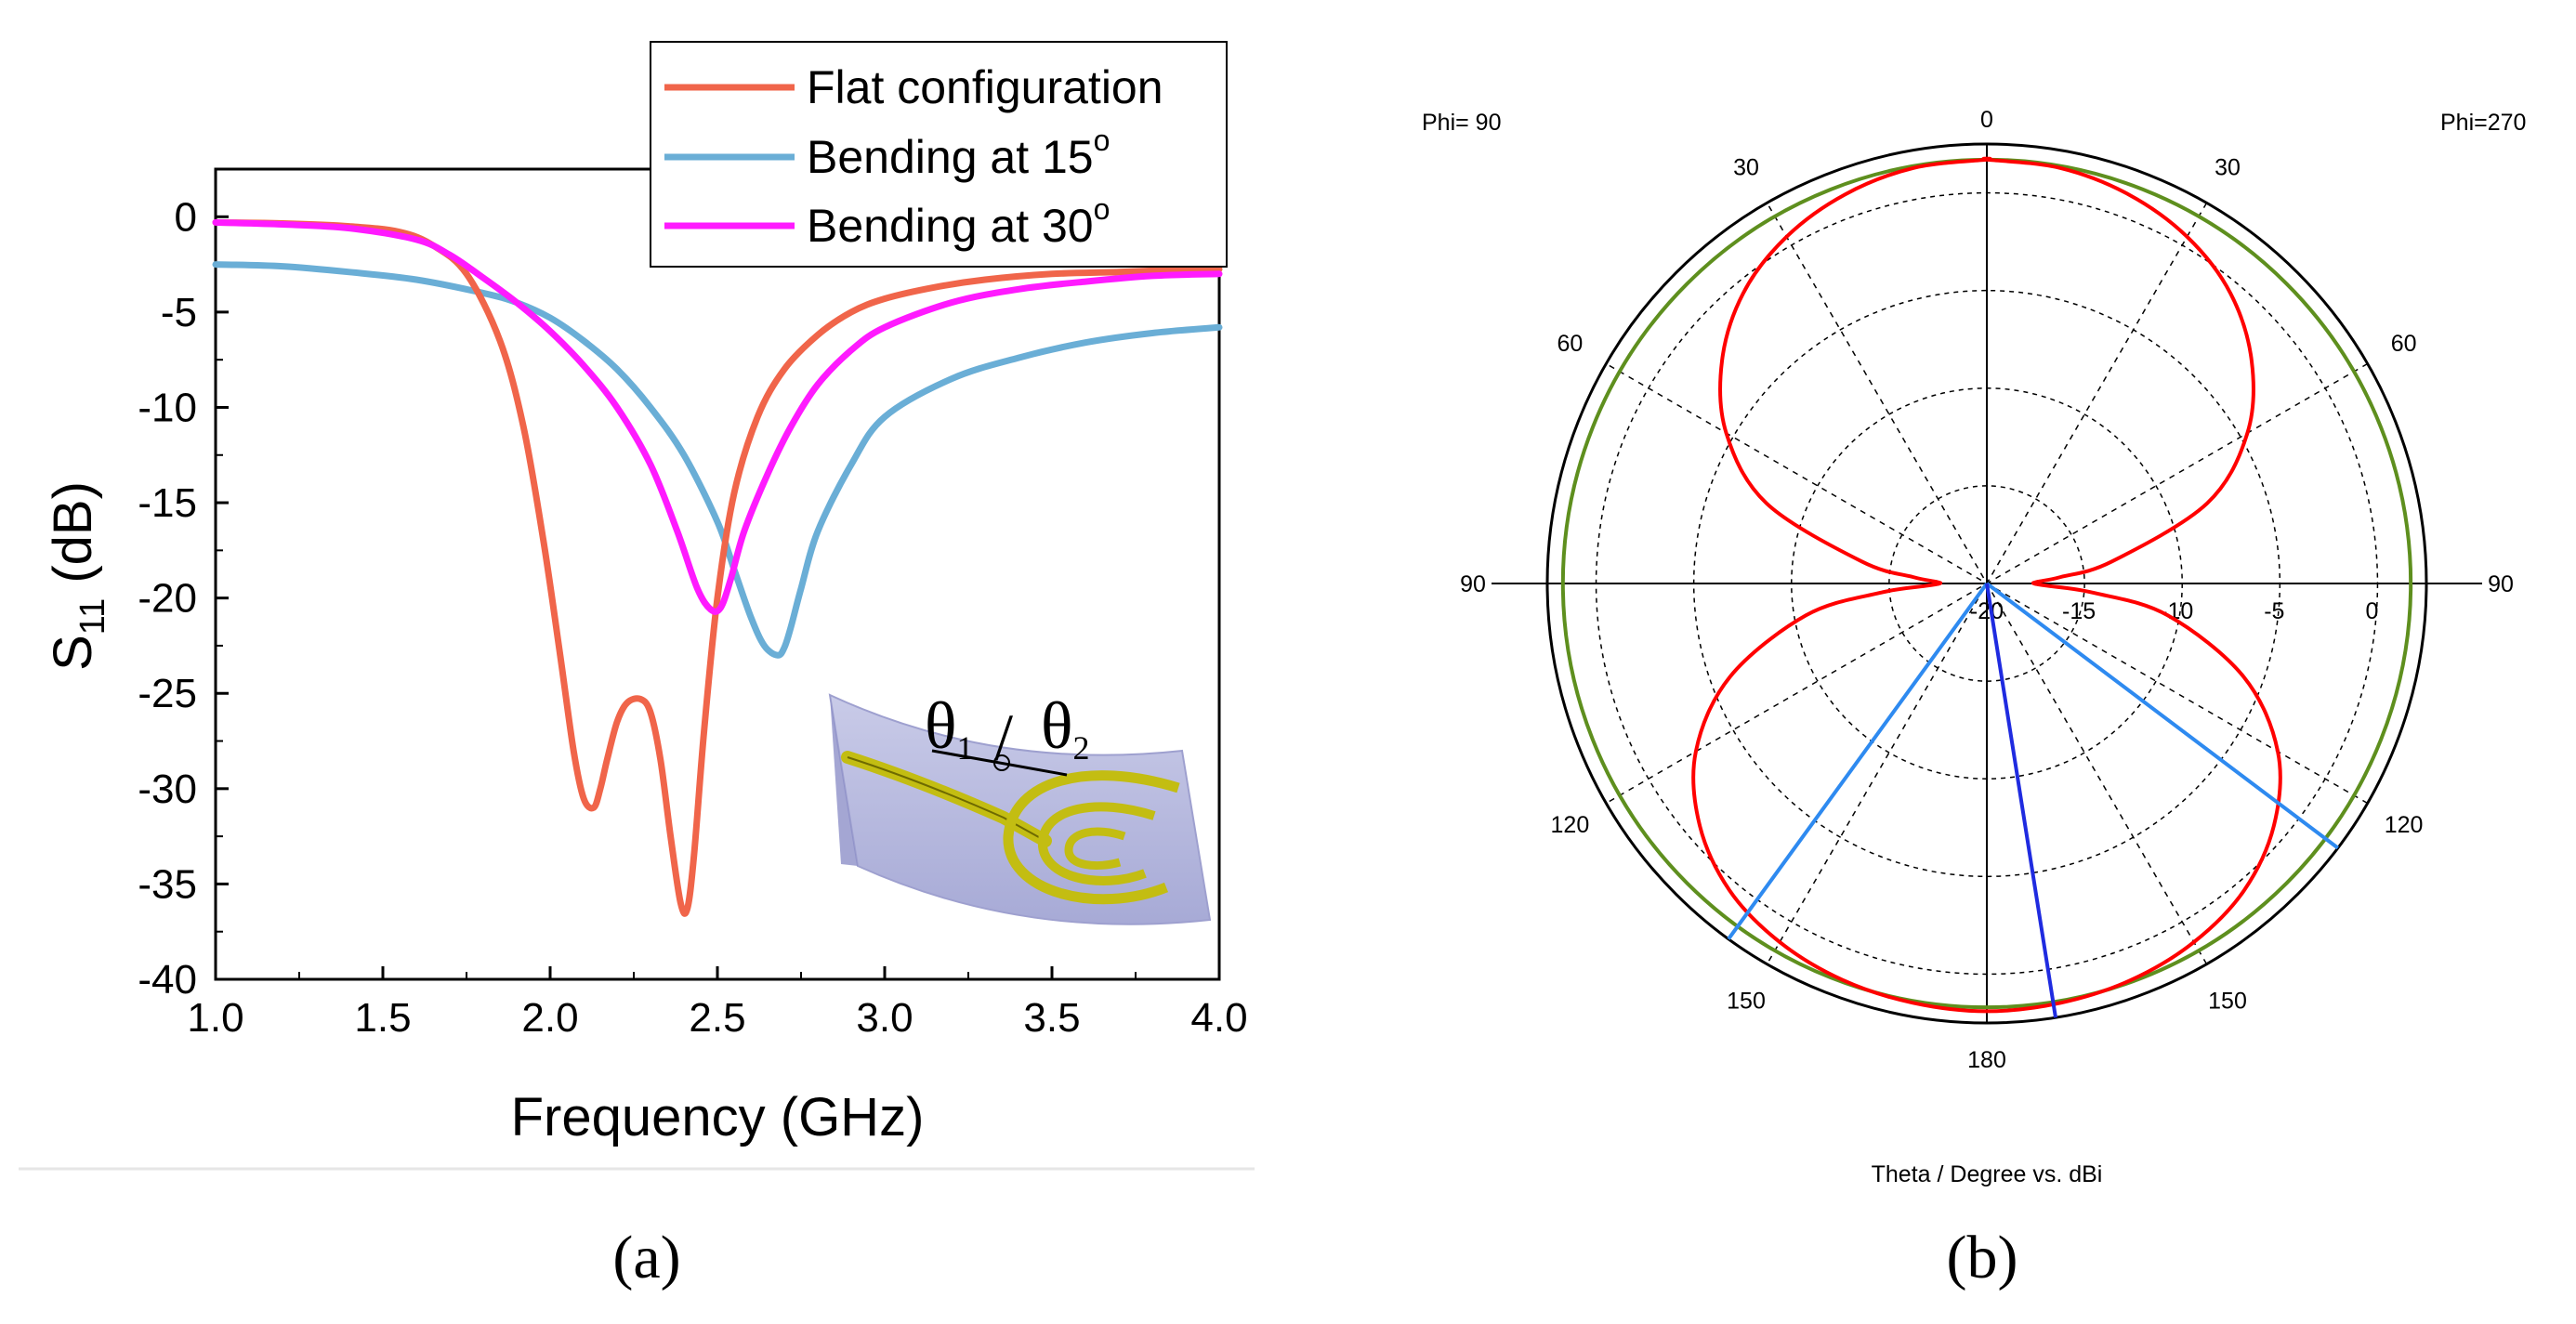 Image resolution: width=2576 pixels, height=1324 pixels. I want to click on y-tick-label: -10, so click(167, 407).